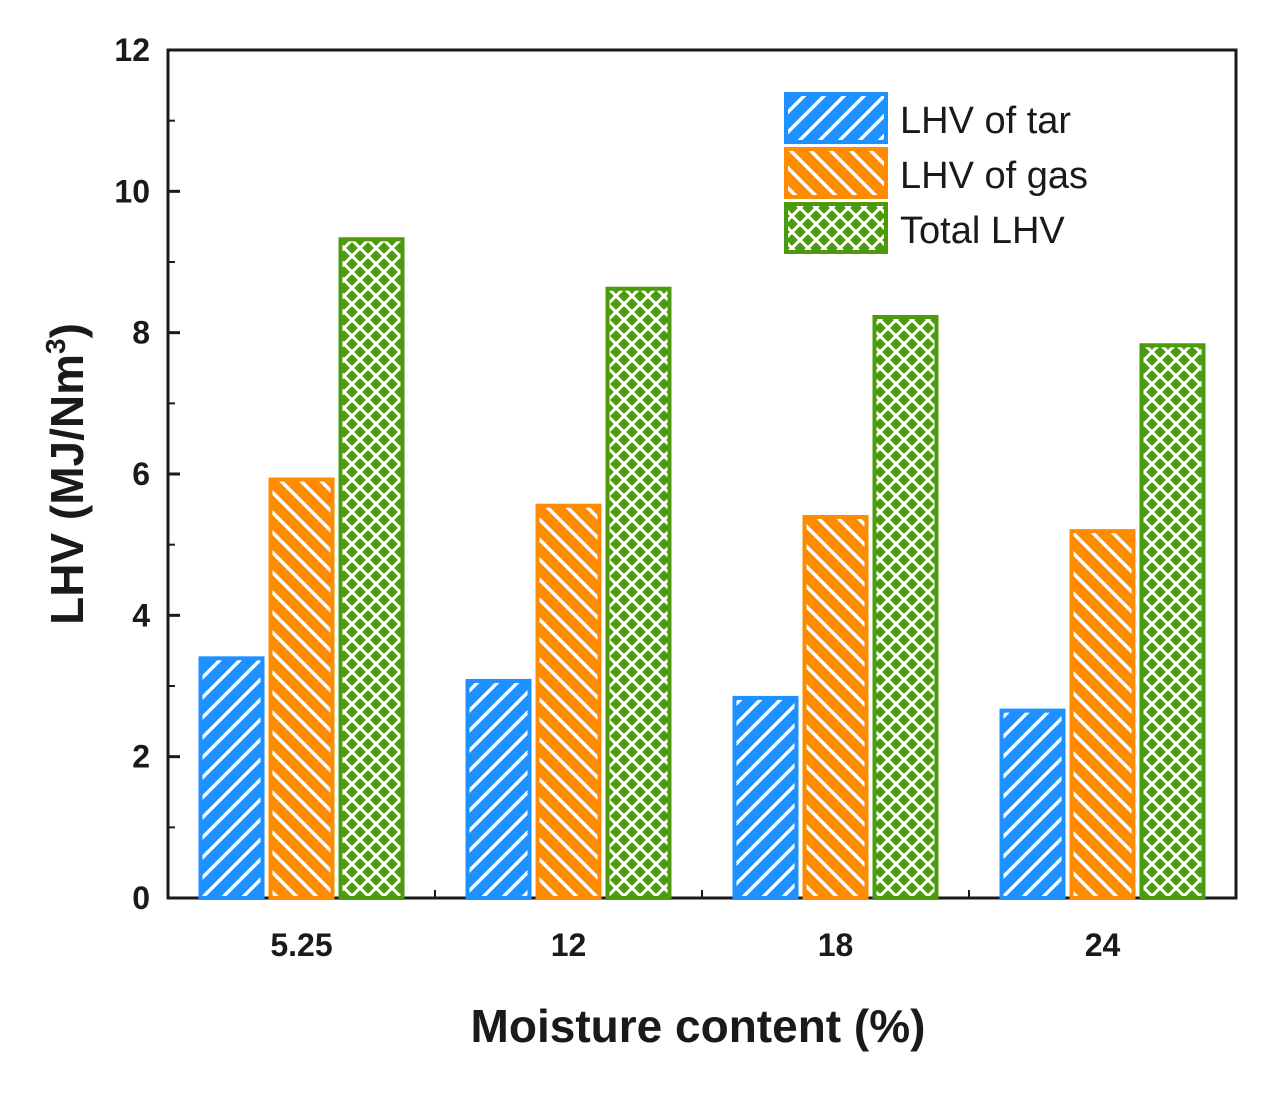 The height and width of the screenshot is (1093, 1266). Describe the element at coordinates (985, 121) in the screenshot. I see `legend-label-tar: LHV of tar` at that location.